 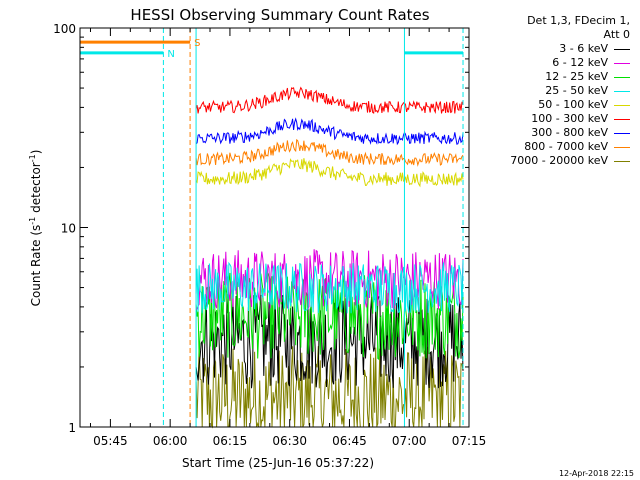 I want to click on legend-label-8: 7000 - 20000 keV, so click(x=559, y=160).